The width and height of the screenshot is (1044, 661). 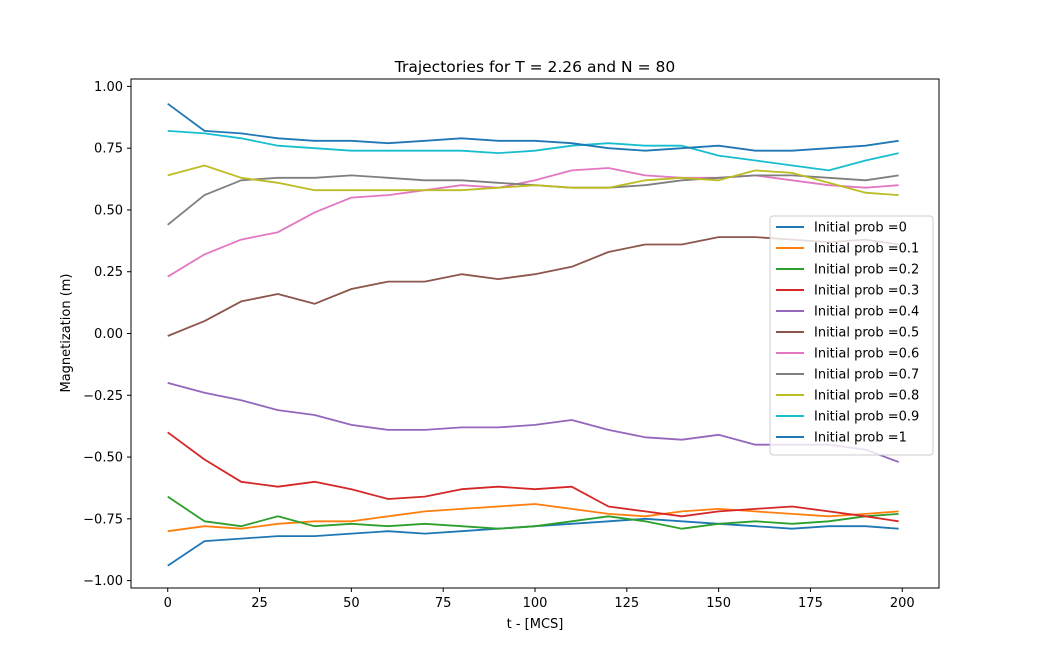 I want to click on x-tick-label: 125, so click(x=626, y=603).